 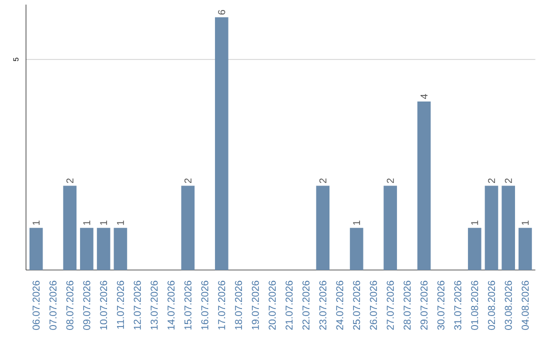 What do you see at coordinates (440, 305) in the screenshot?
I see `x-tick-label: 30.07.2026` at bounding box center [440, 305].